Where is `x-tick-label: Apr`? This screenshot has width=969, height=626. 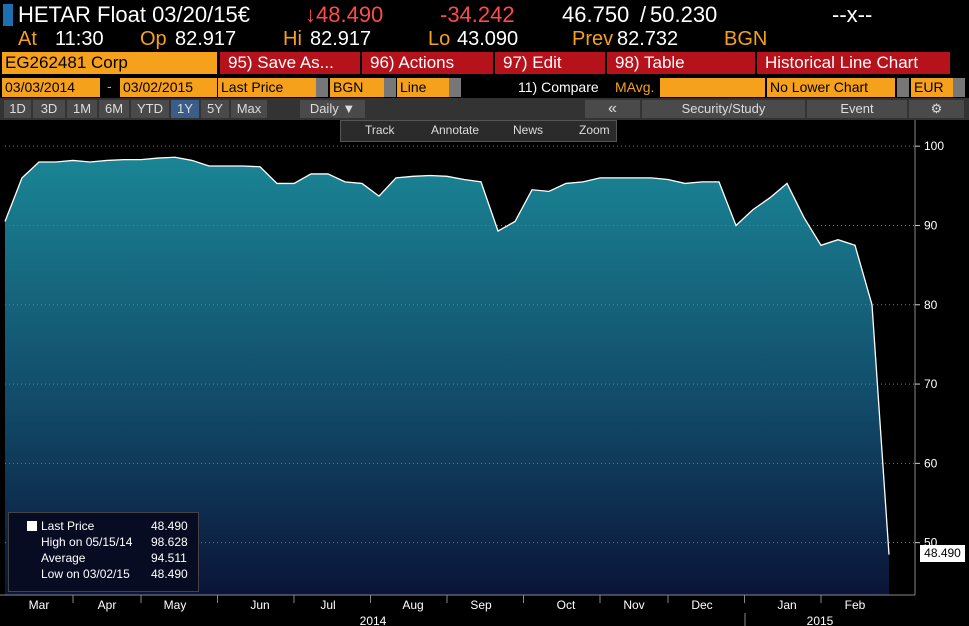 x-tick-label: Apr is located at coordinates (107, 605).